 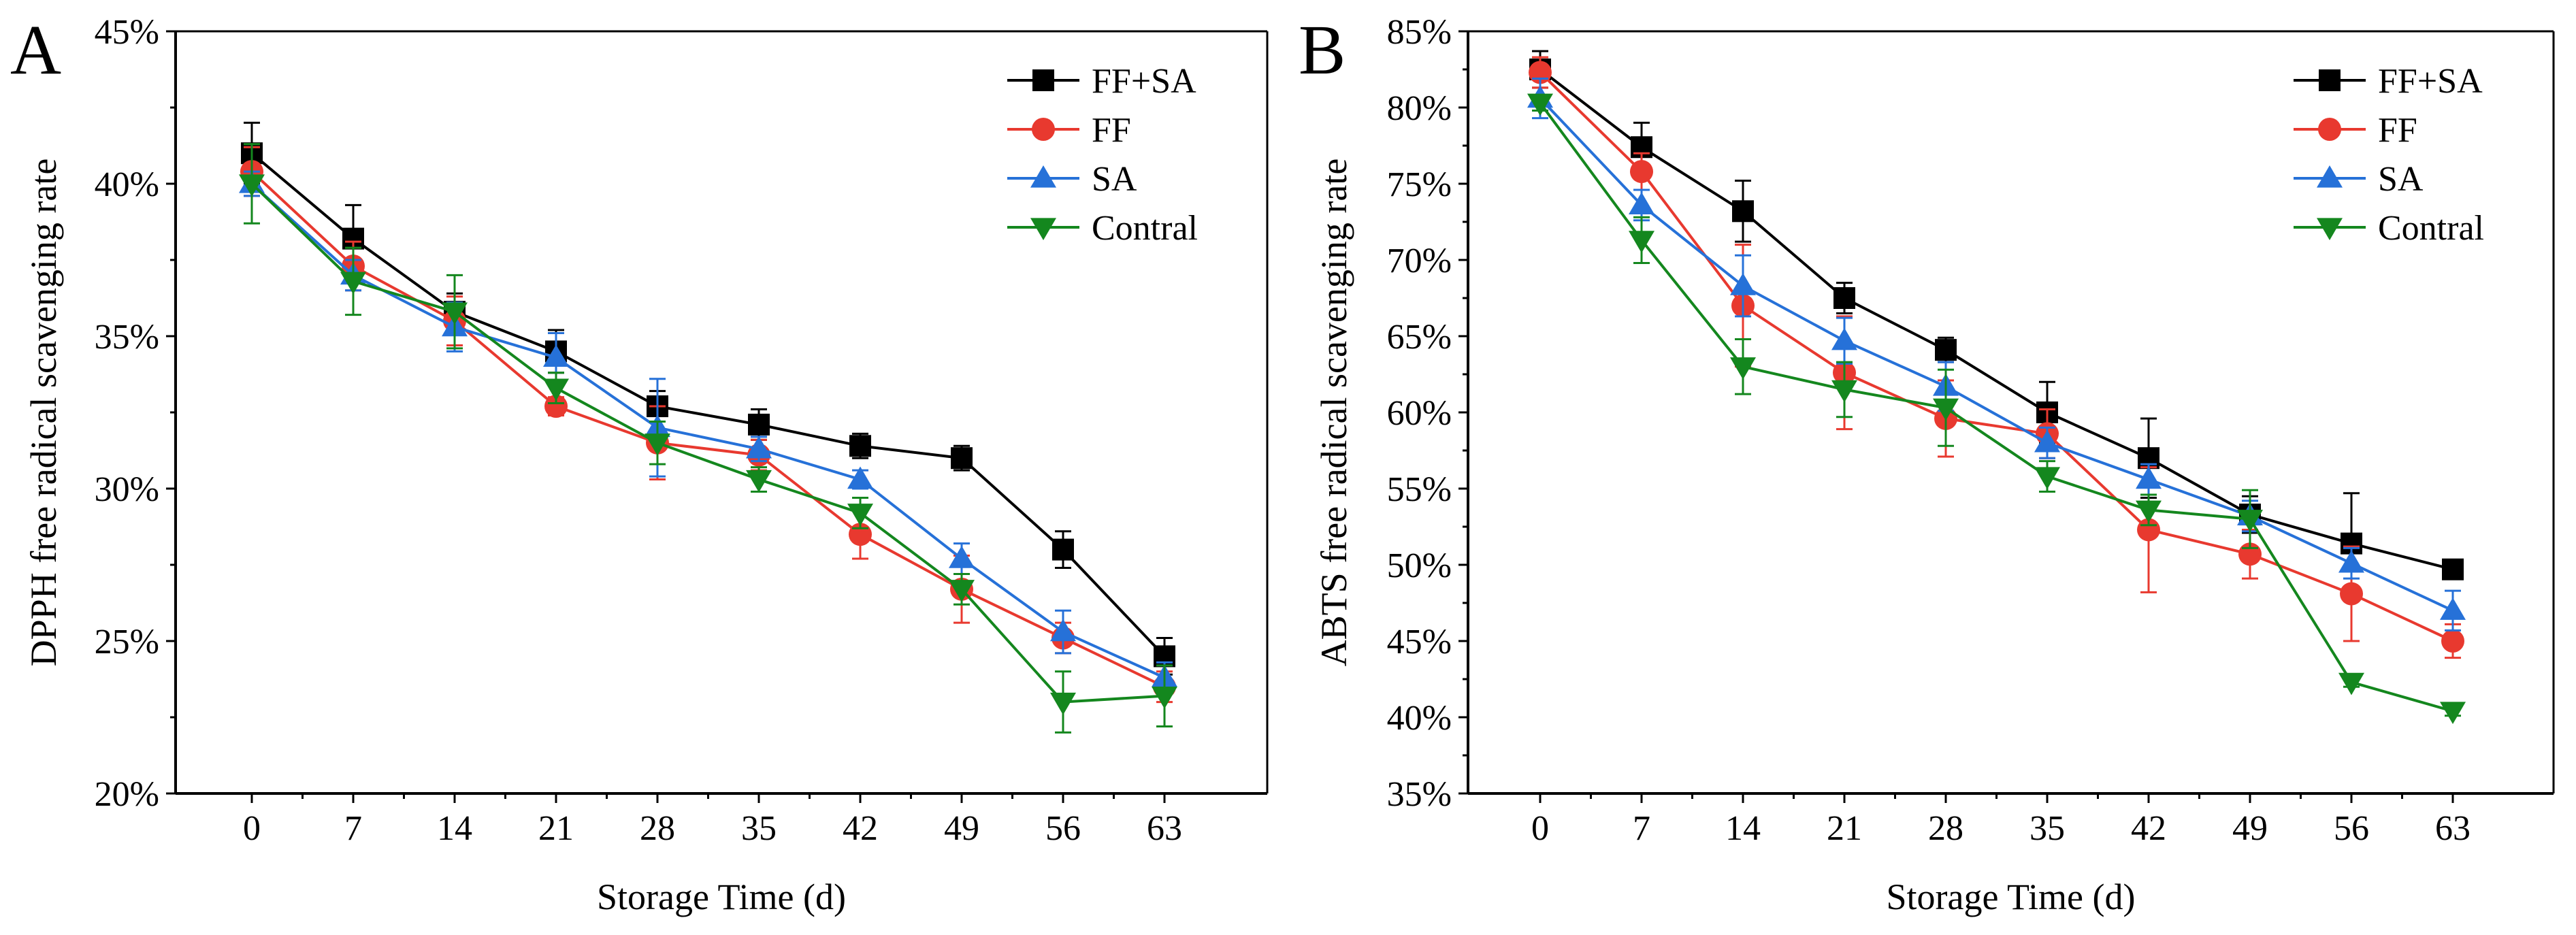 What do you see at coordinates (353, 828) in the screenshot?
I see `x-tick-label: 7` at bounding box center [353, 828].